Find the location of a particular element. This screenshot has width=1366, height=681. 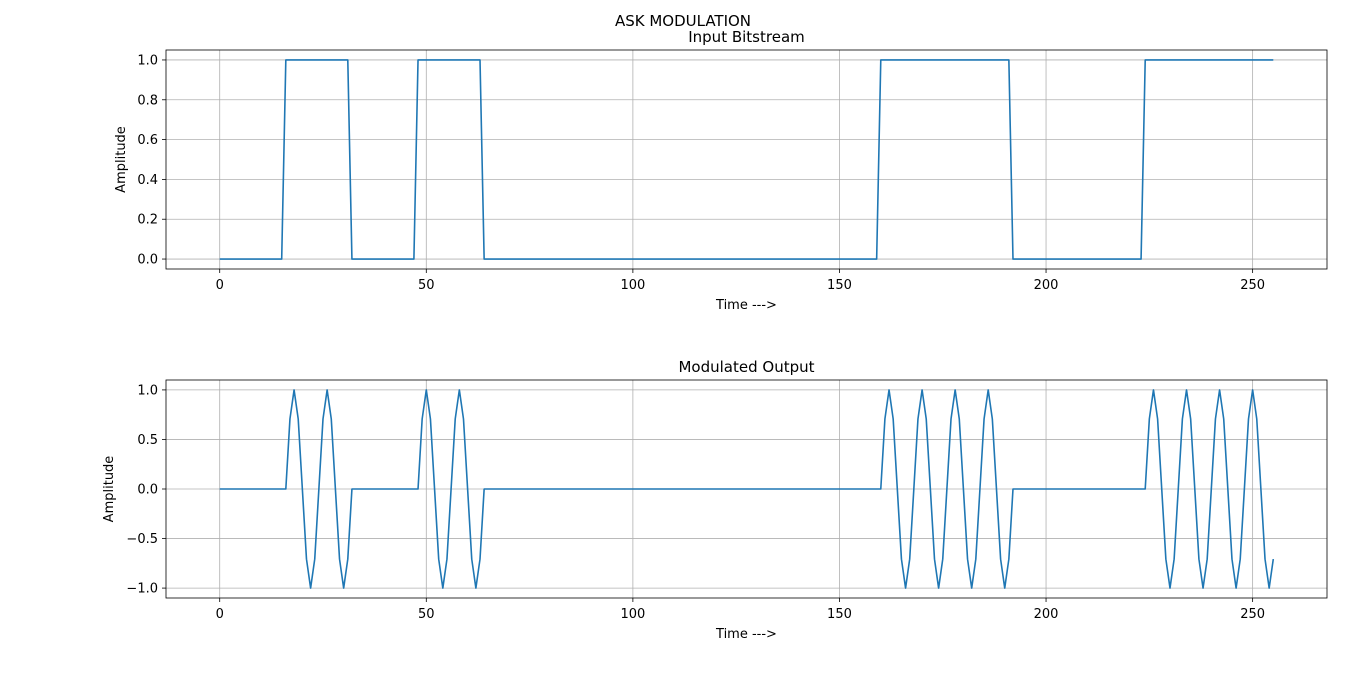

y-tick-label: 0.8 is located at coordinates (147, 100).